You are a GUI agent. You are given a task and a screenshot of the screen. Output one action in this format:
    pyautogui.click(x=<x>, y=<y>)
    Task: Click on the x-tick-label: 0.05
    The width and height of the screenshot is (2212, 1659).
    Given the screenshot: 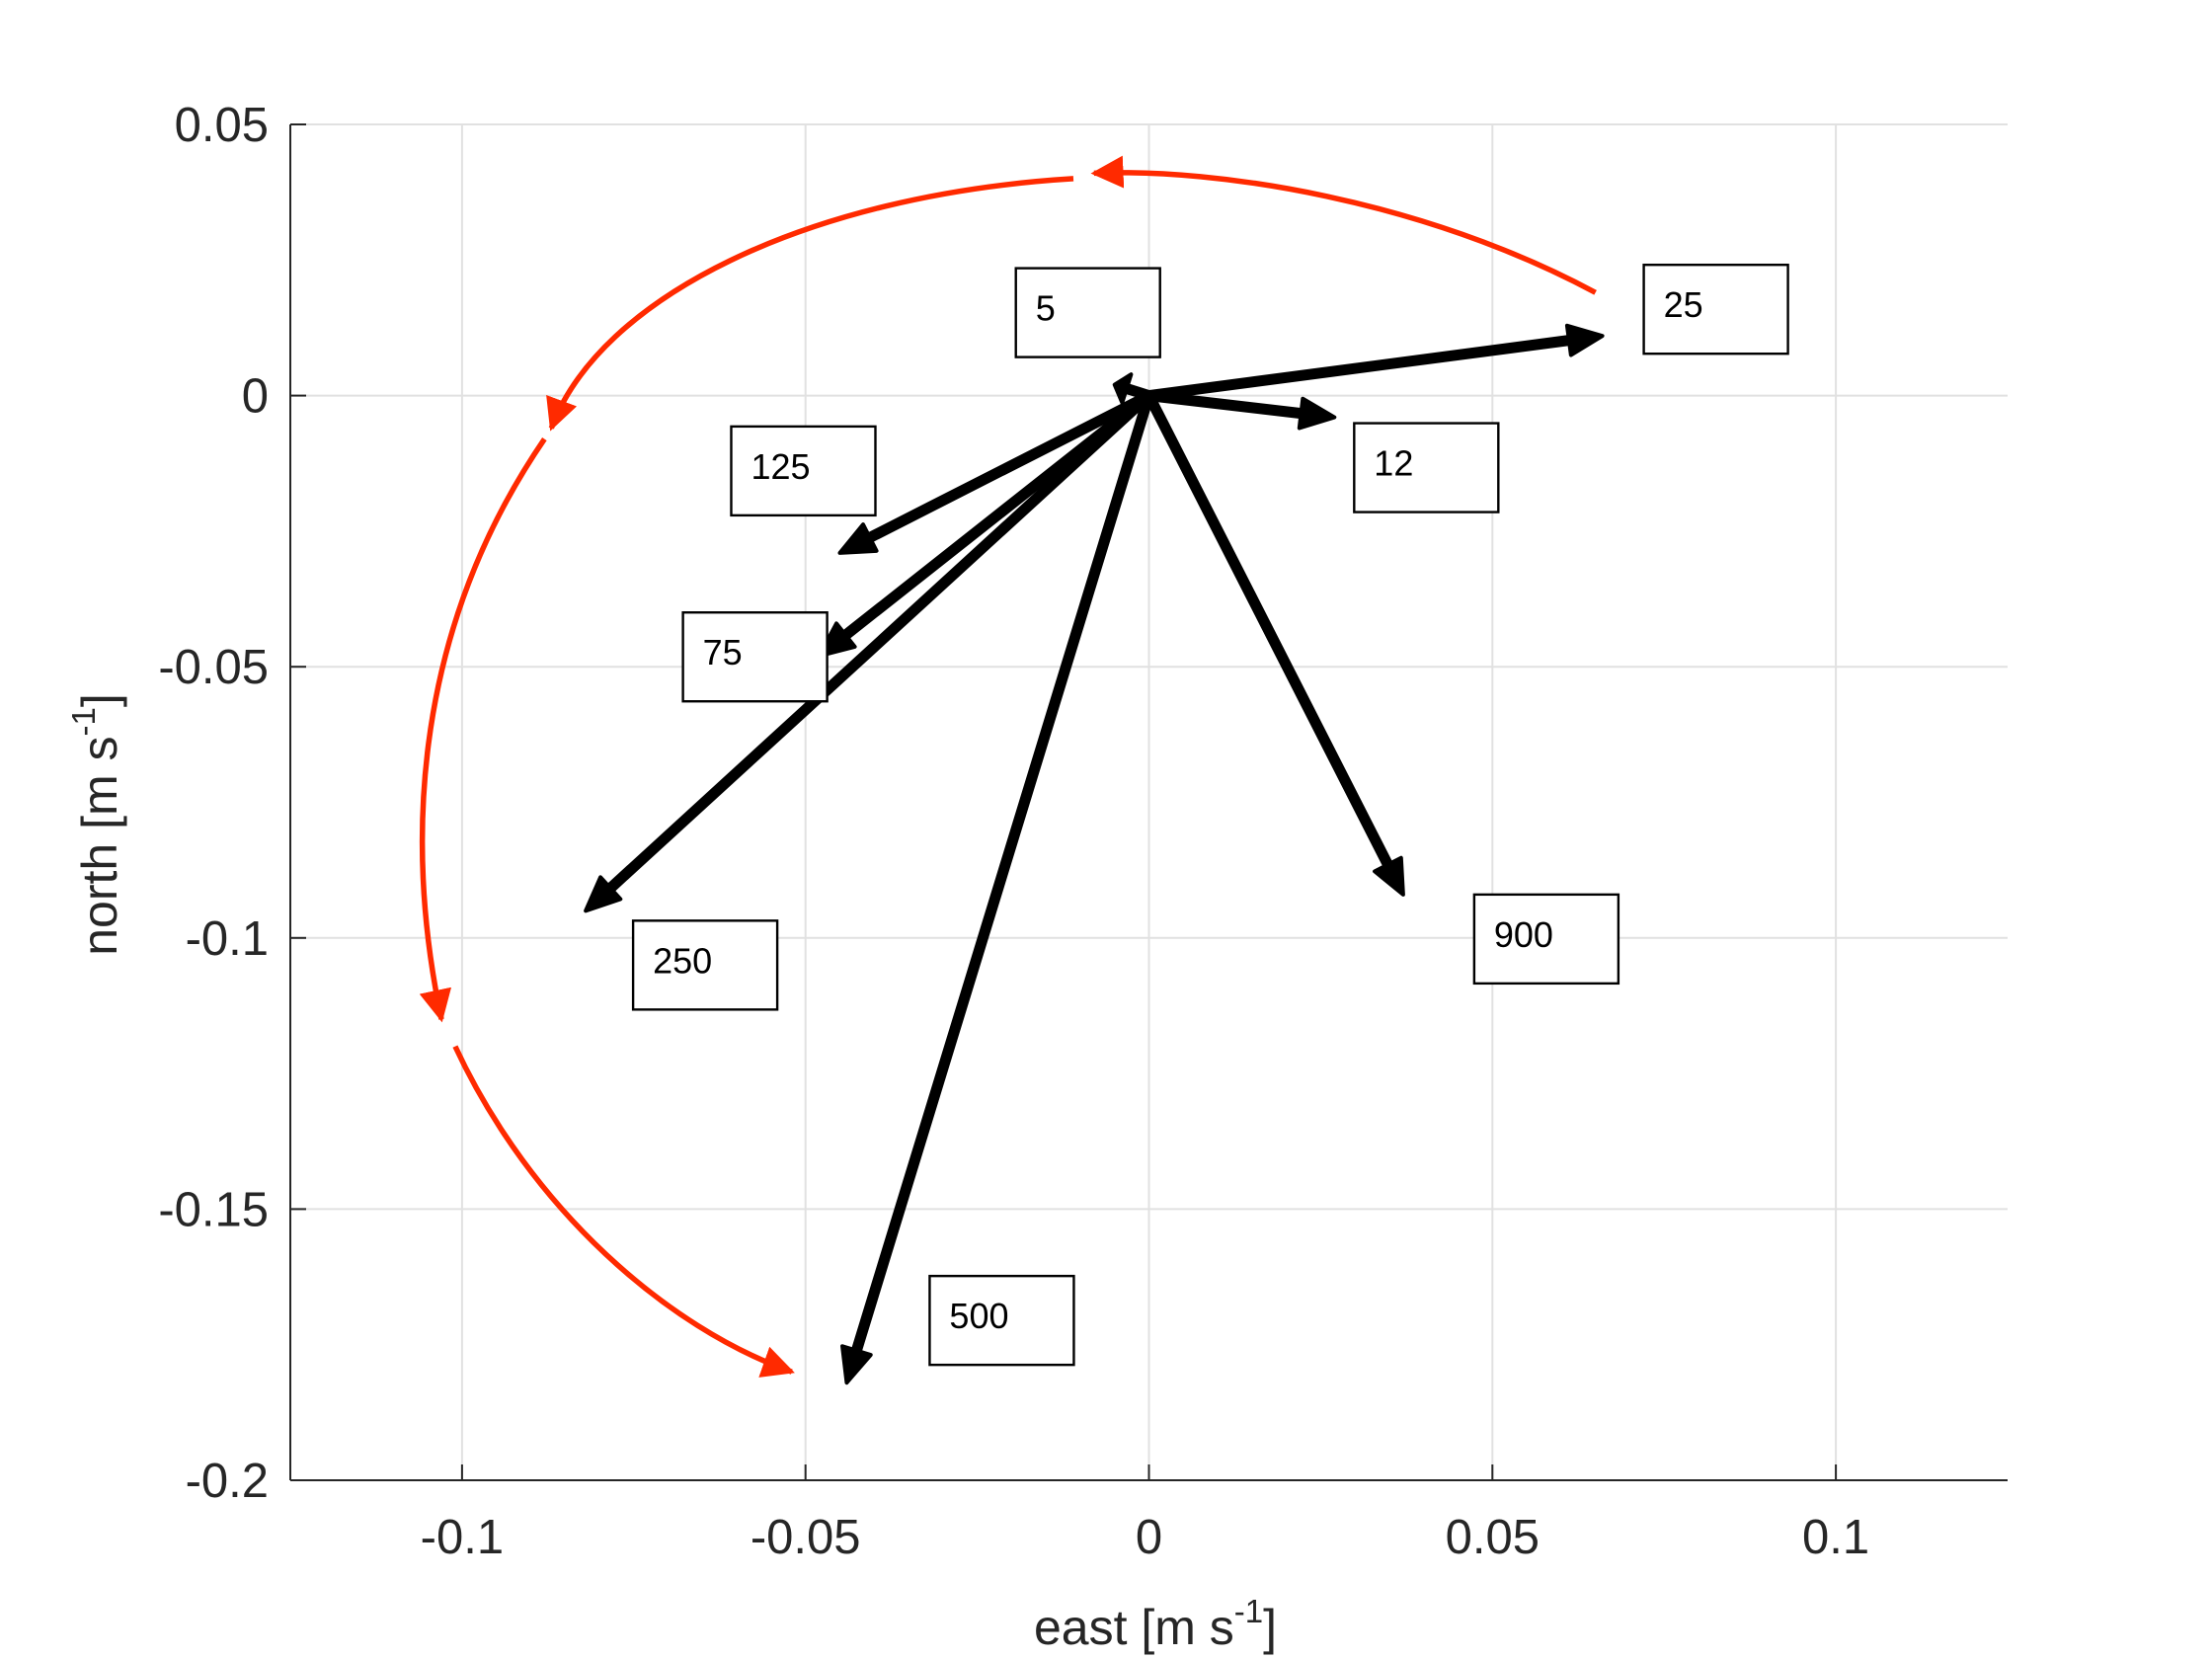 What is the action you would take?
    pyautogui.click(x=1493, y=1538)
    